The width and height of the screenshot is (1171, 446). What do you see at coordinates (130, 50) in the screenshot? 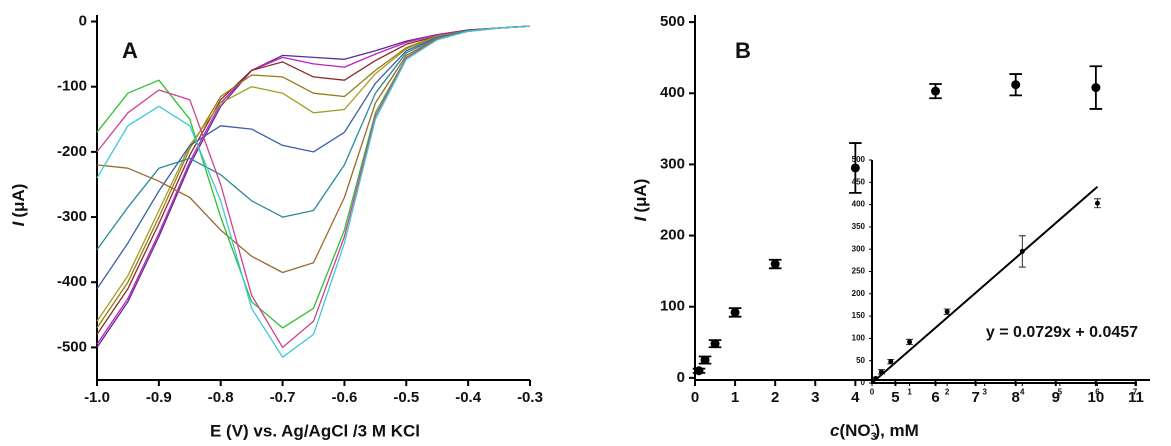
I see `panel-label: A` at bounding box center [130, 50].